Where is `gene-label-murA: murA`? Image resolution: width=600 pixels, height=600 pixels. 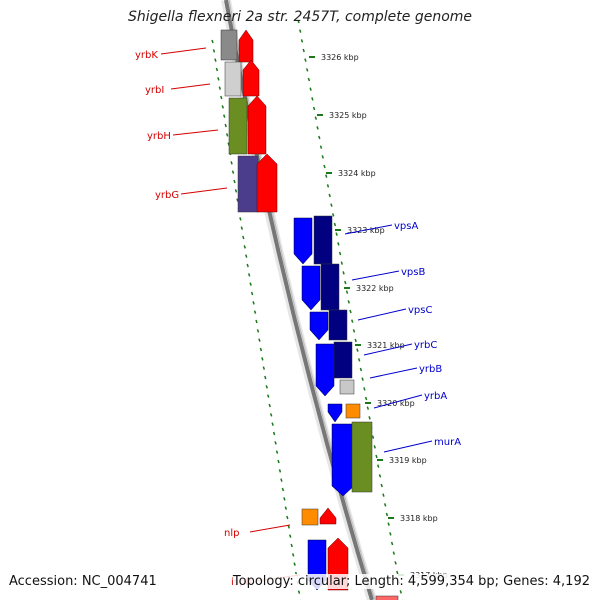 gene-label-murA: murA is located at coordinates (447, 442).